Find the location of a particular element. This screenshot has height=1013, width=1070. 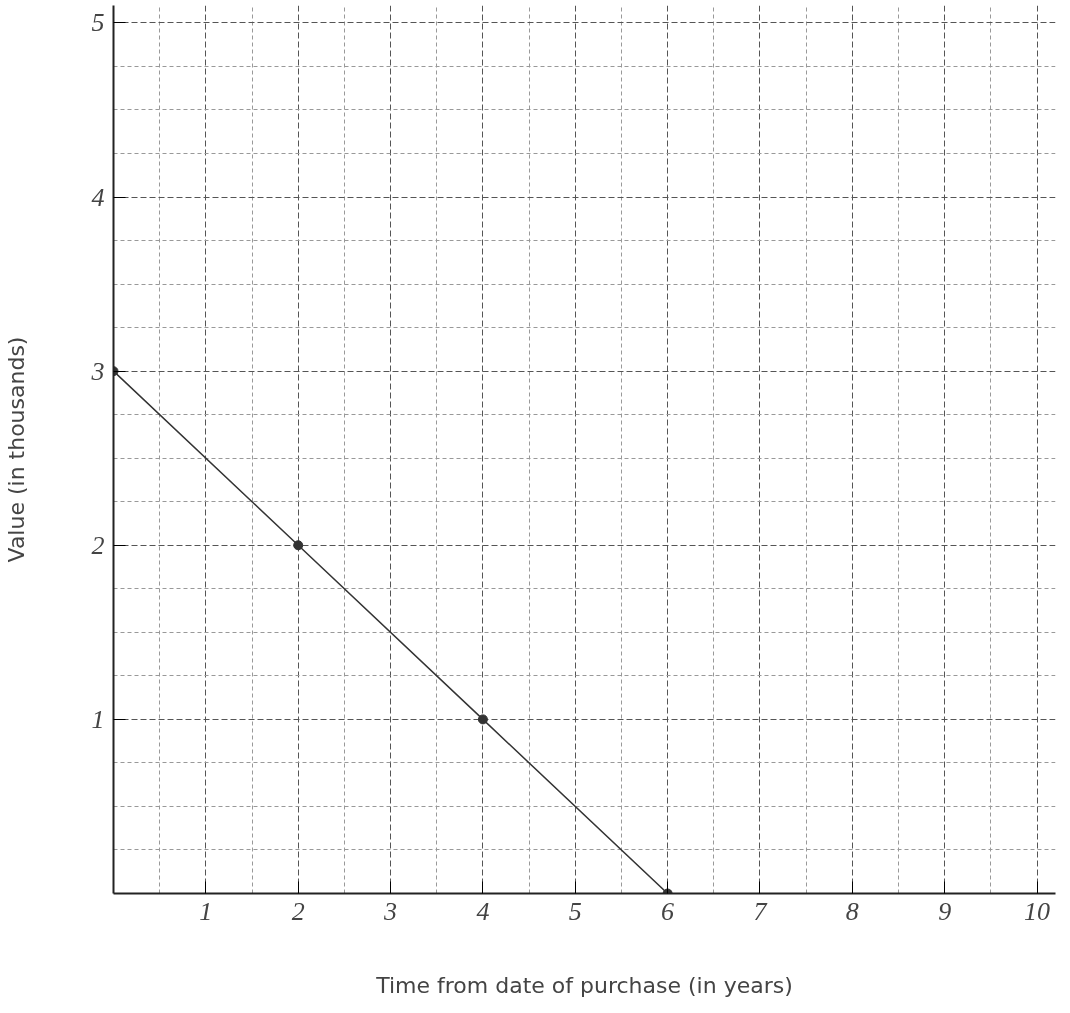

y-tick-label: 1 is located at coordinates (98, 719).